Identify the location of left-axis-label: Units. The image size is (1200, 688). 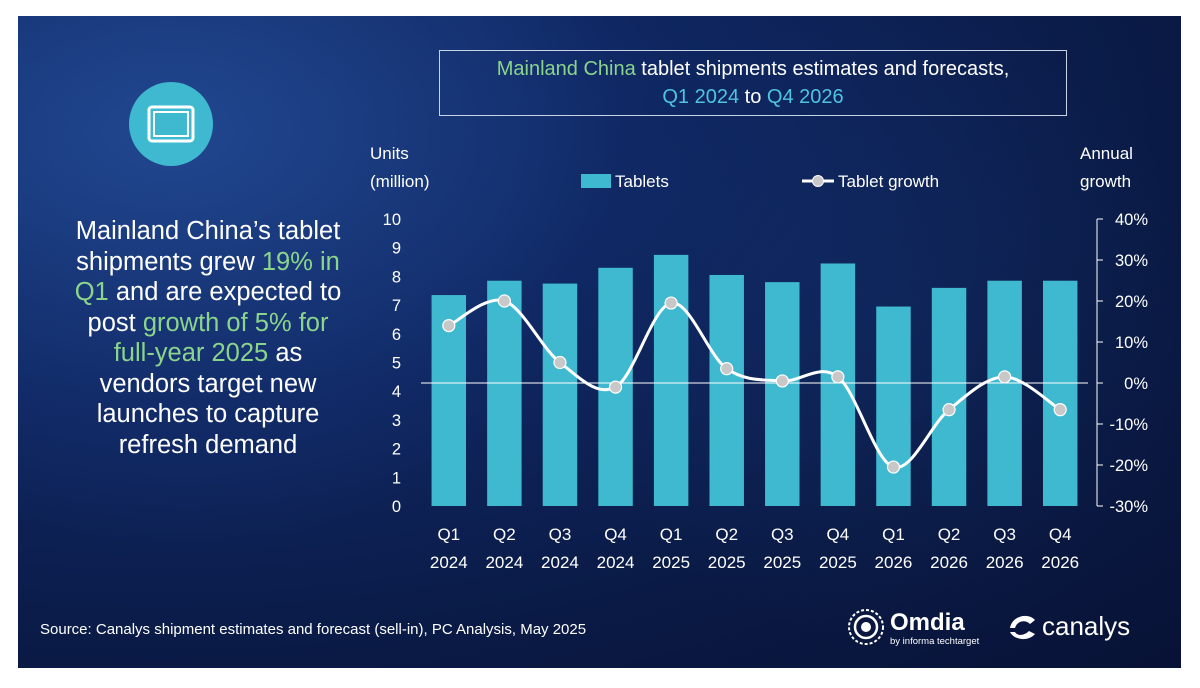
(389, 153).